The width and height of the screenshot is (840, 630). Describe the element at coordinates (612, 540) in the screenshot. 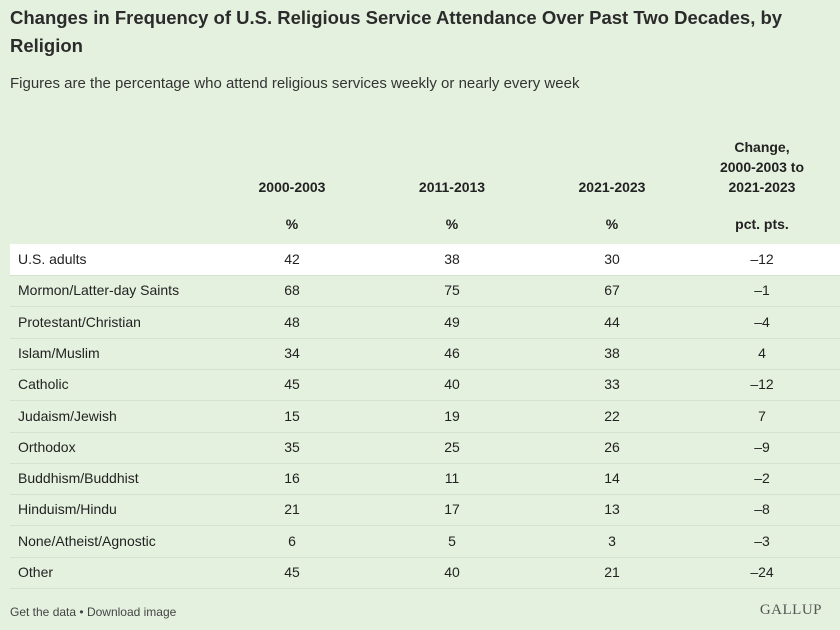

I see `cell: 3` at that location.